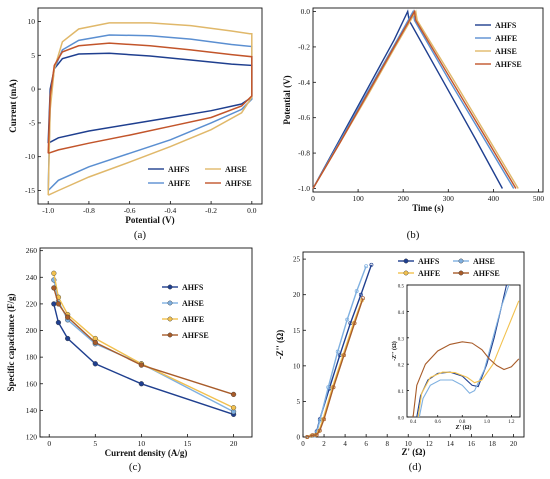 The width and height of the screenshot is (550, 479). Describe the element at coordinates (366, 444) in the screenshot. I see `d-xtick-label: 6` at that location.